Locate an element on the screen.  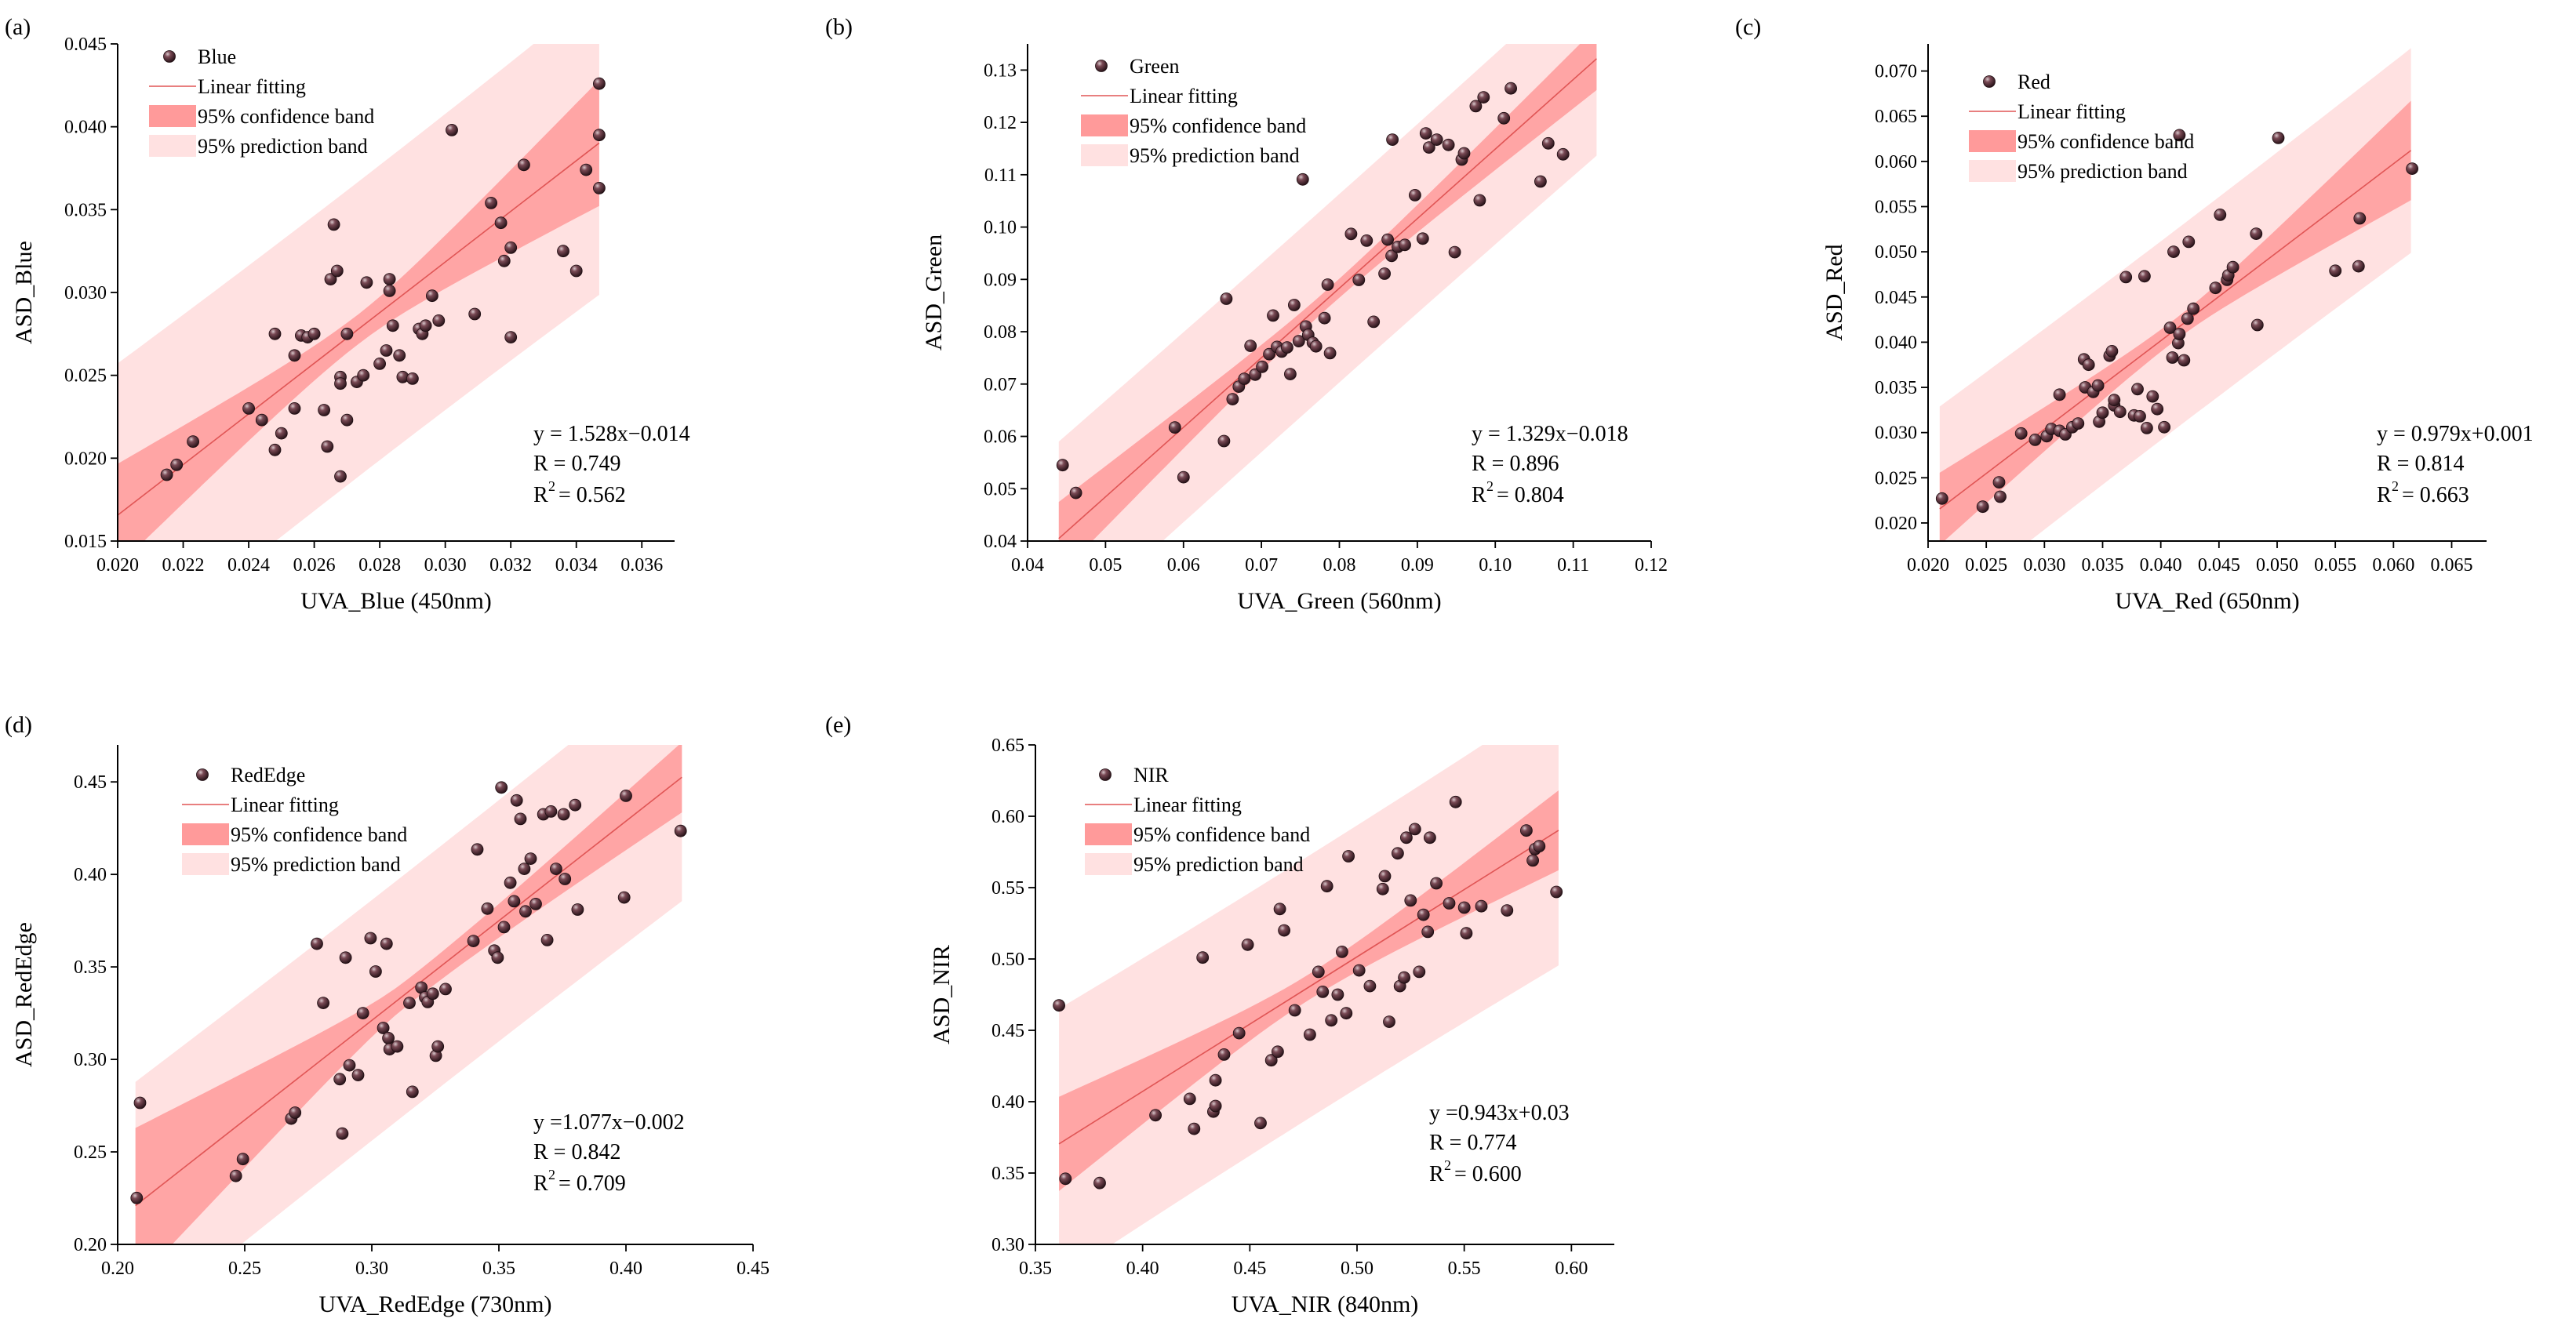
r2-superscript: 2 is located at coordinates (2395, 486).